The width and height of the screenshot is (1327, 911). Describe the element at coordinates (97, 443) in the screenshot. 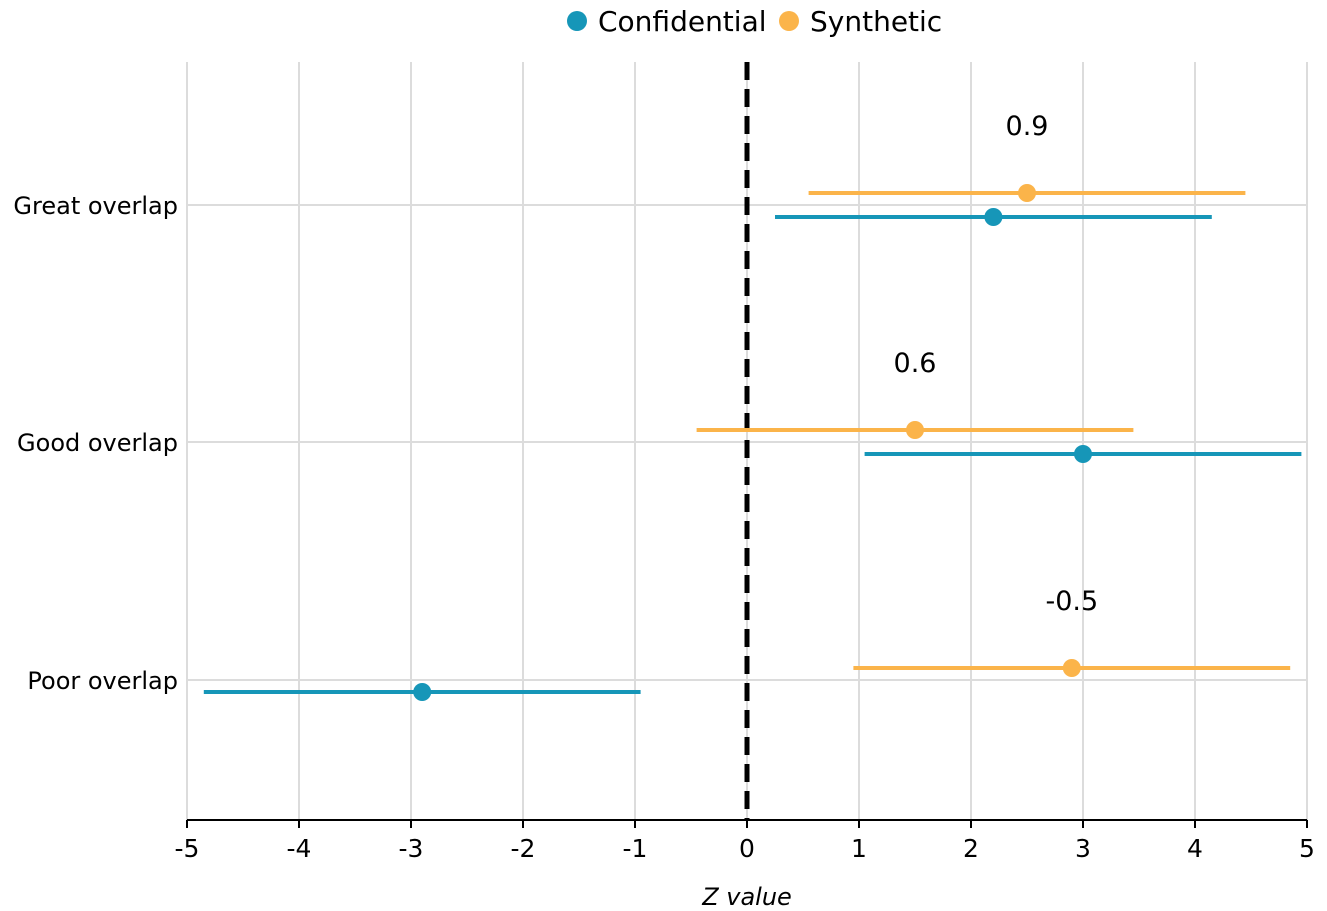

I see `category-label: Good overlap` at that location.